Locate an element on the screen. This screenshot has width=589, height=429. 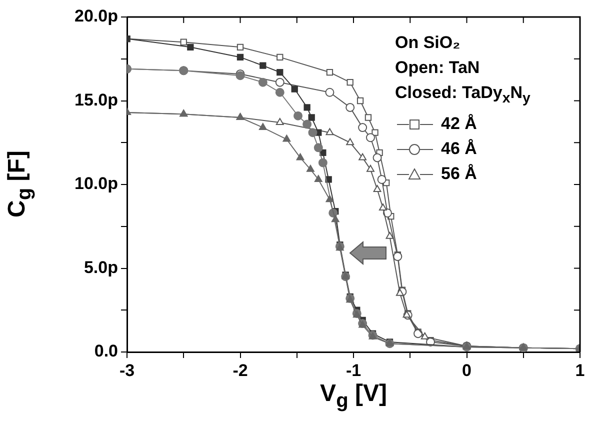
x-axis-title: V$_{g}$ [V] is located at coordinates (353, 396).